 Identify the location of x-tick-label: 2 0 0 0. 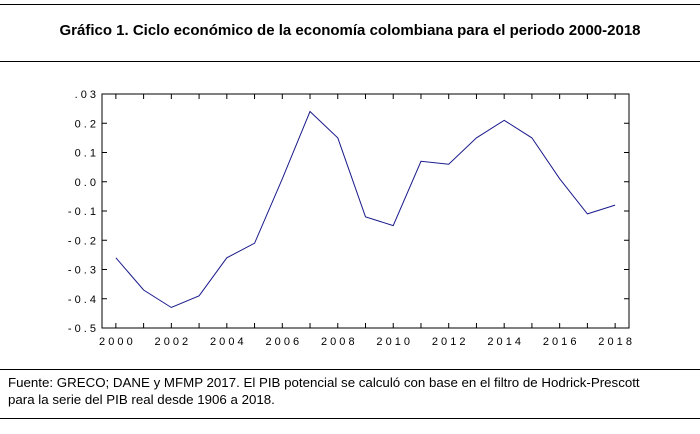
(116, 342).